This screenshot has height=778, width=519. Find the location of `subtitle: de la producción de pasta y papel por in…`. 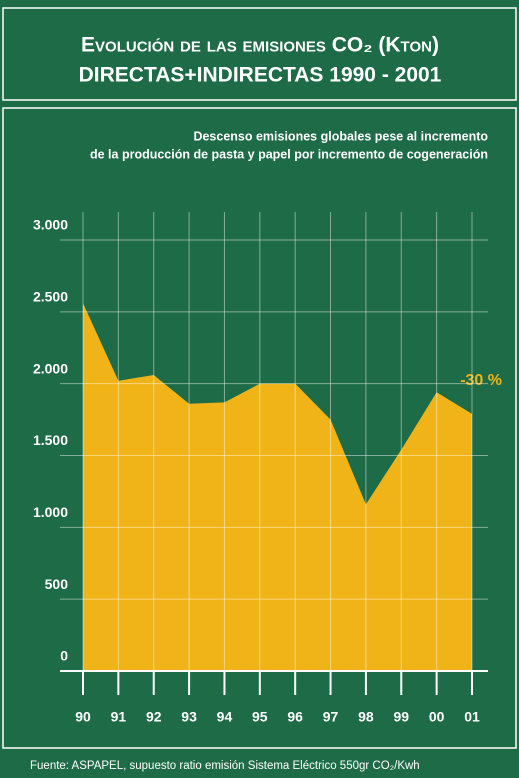

subtitle: de la producción de pasta y papel por in… is located at coordinates (289, 154).